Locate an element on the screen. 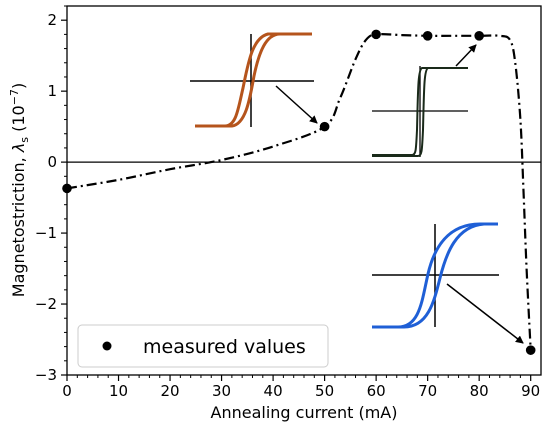 This screenshot has width=550, height=428. blue-loop-branch-up is located at coordinates (435, 275).